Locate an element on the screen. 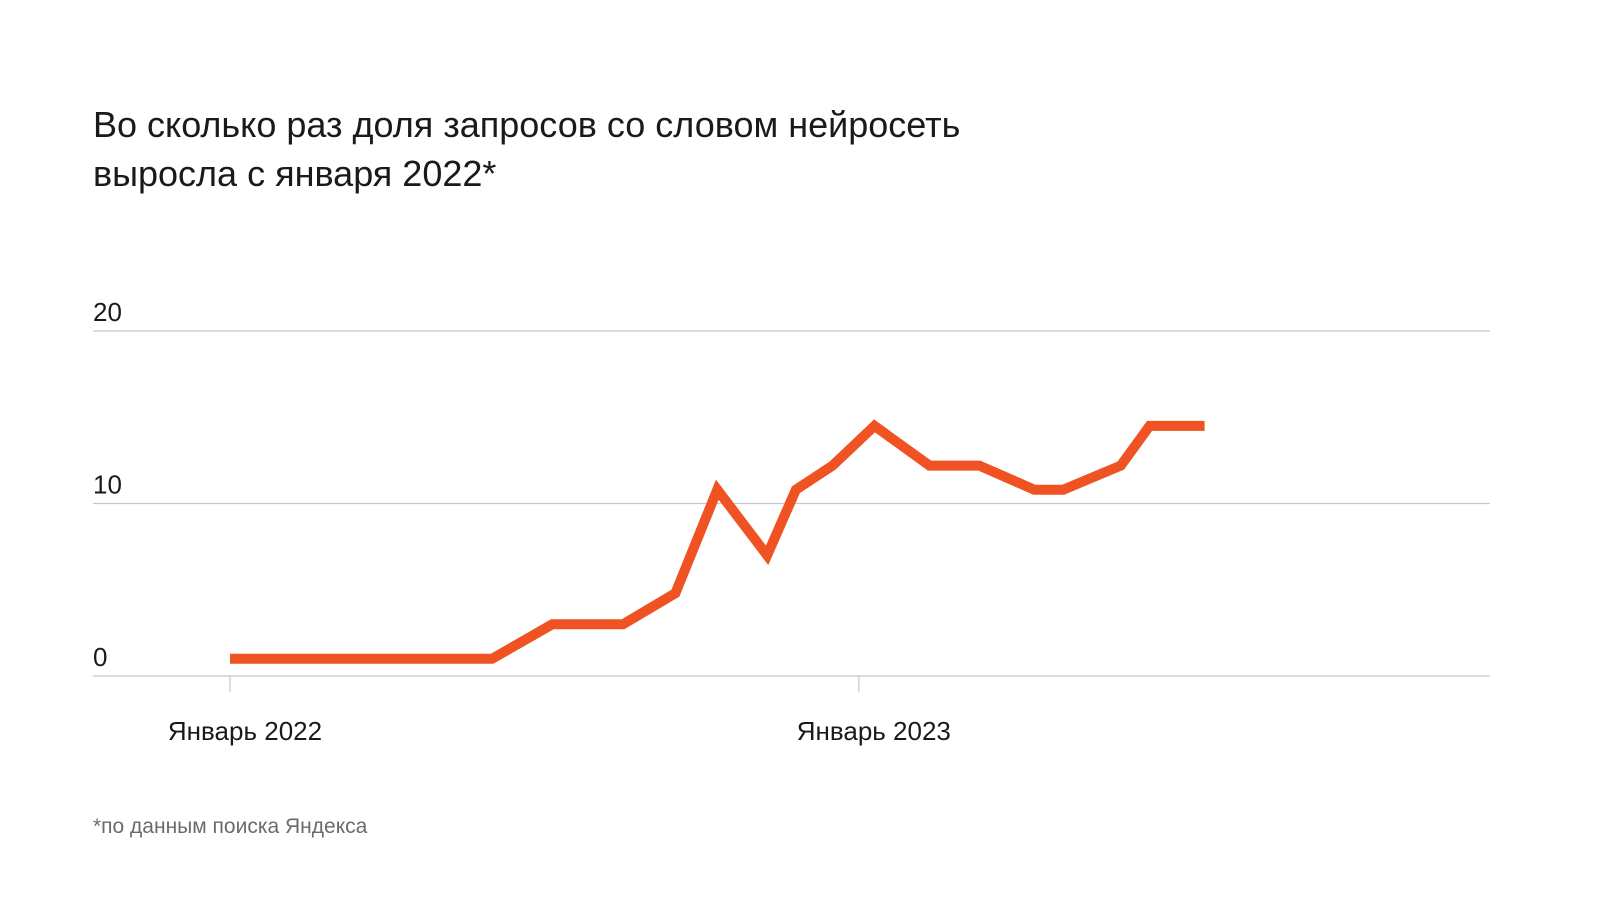  y-tick-label: 10 is located at coordinates (107, 485).